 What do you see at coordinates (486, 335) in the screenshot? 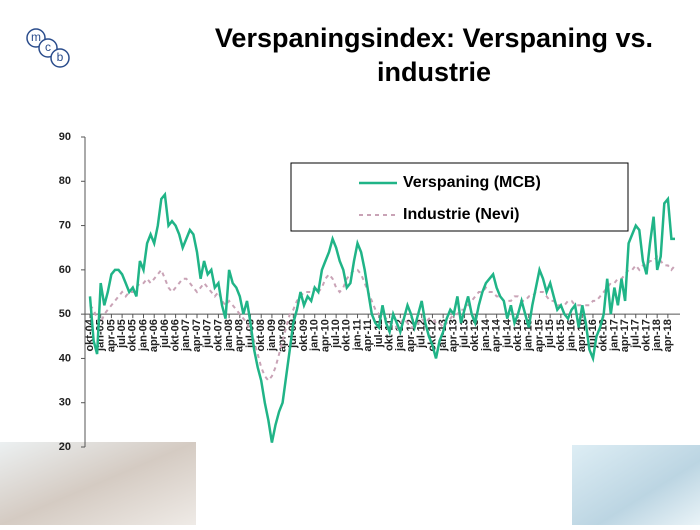
I see `x-tick-label: jan-14` at bounding box center [486, 335].